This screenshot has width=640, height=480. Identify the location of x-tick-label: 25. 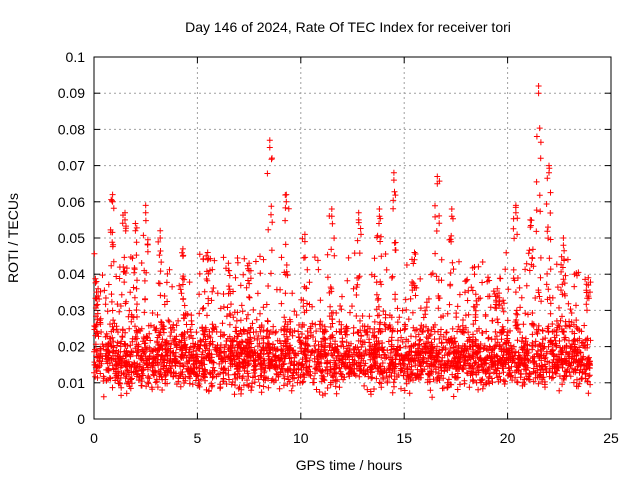
(611, 438).